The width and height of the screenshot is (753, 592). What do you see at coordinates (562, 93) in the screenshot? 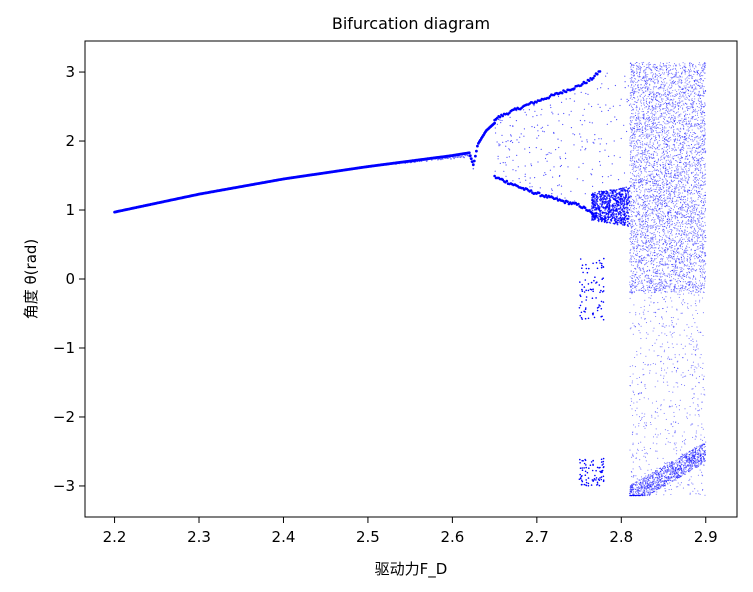
I see `data-point-period-2-upper` at bounding box center [562, 93].